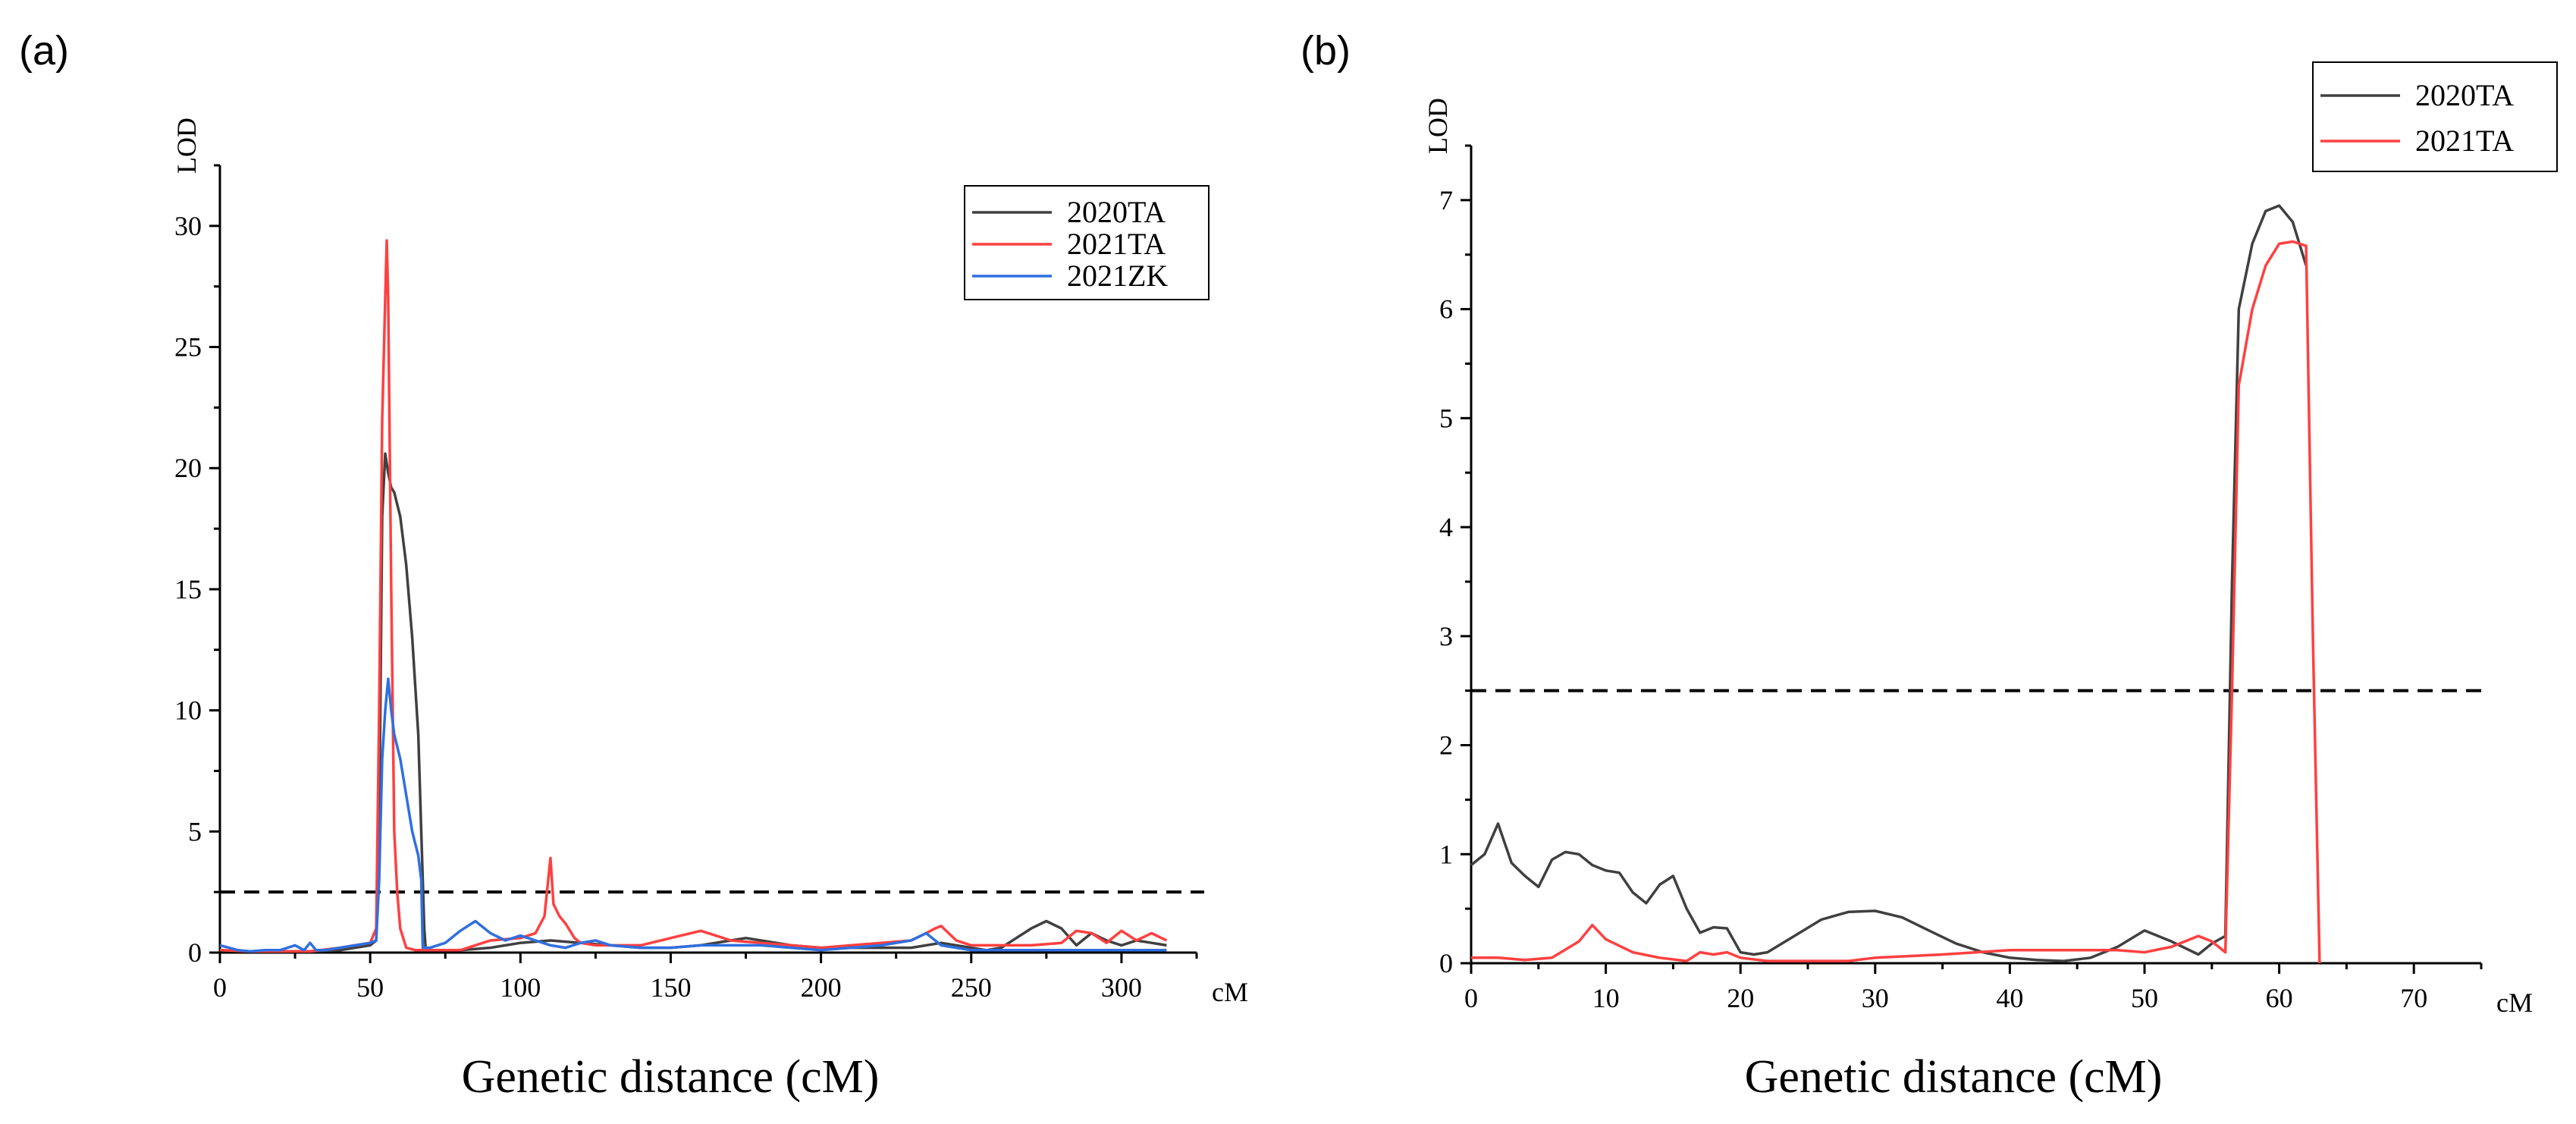 This screenshot has width=2576, height=1124. Describe the element at coordinates (1446, 310) in the screenshot. I see `y-tick-label: 6` at that location.